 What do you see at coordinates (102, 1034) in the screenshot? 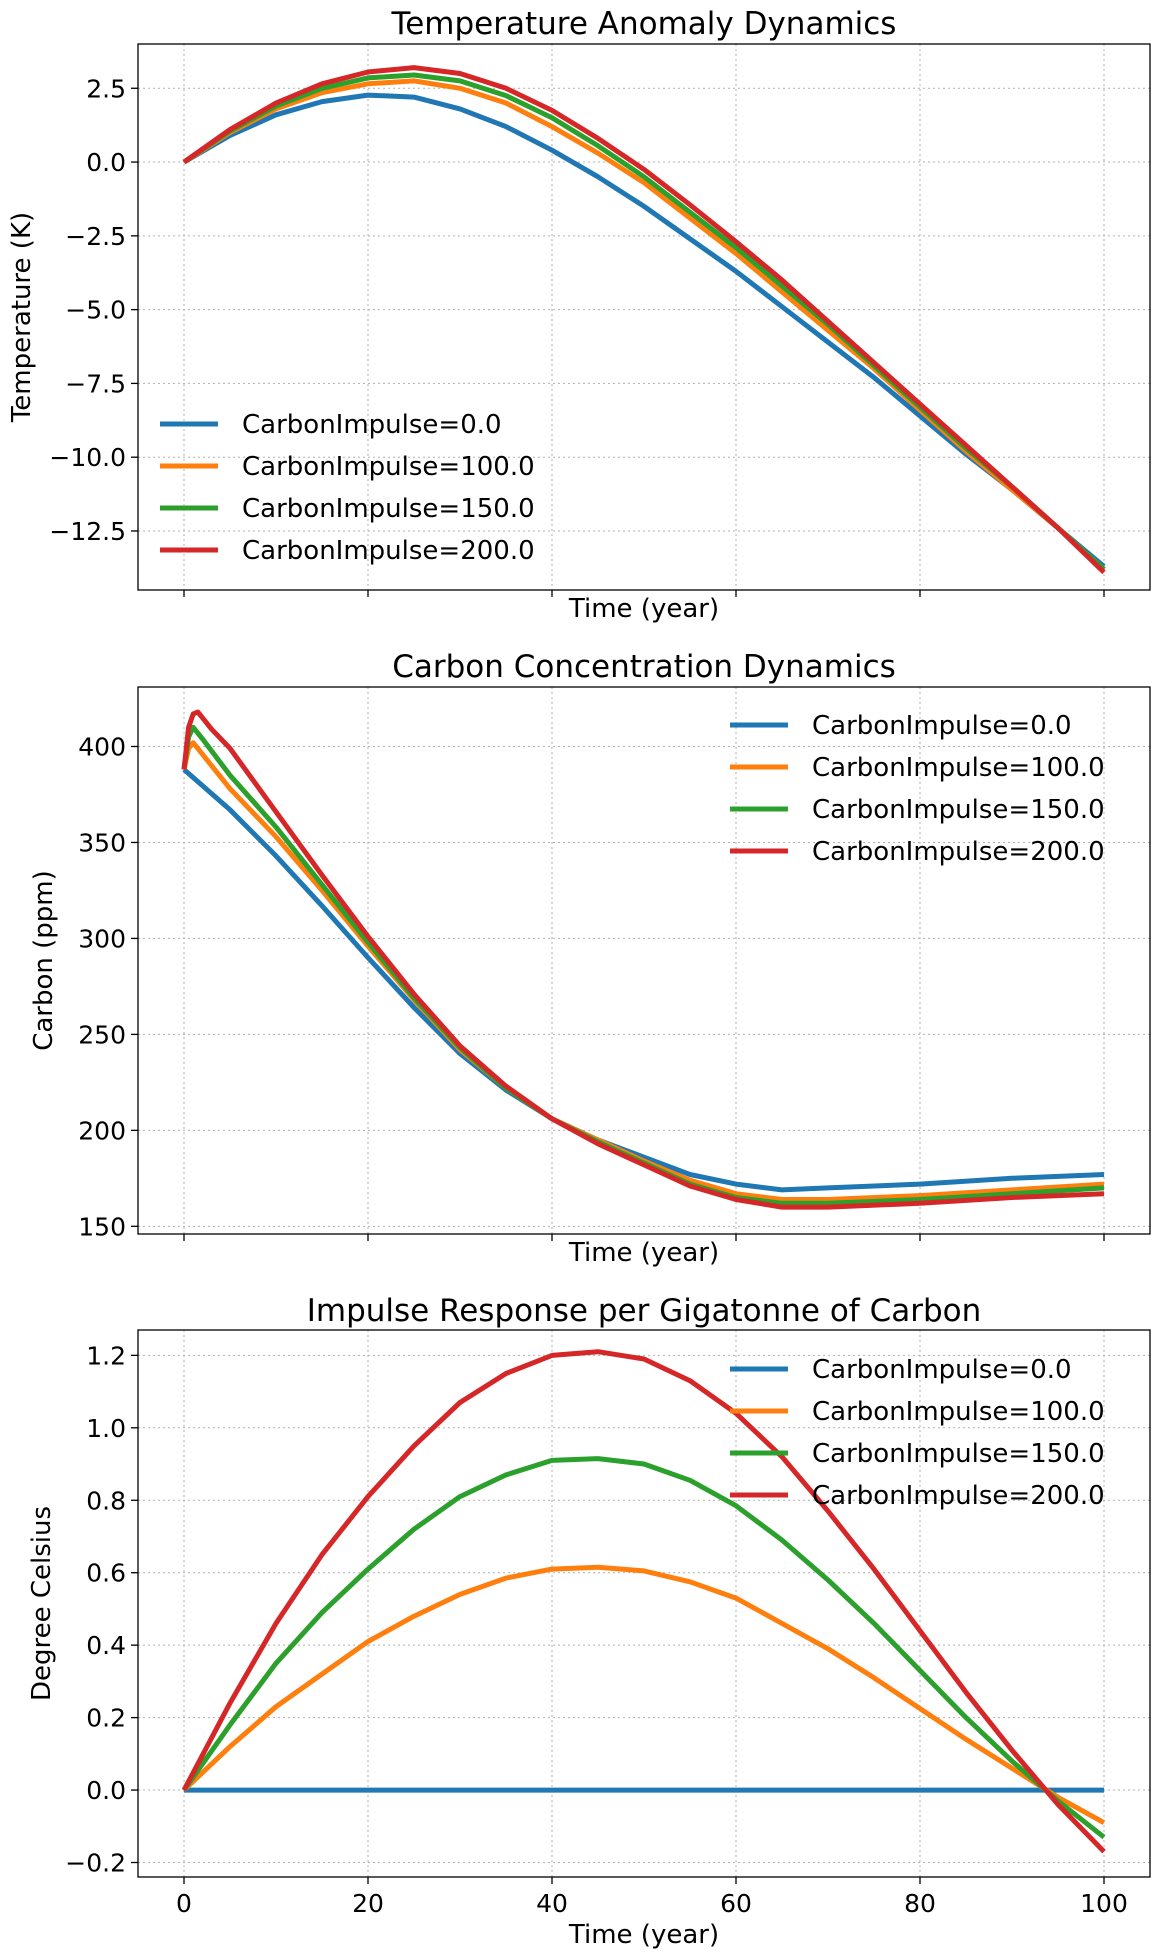
I see `y-tick-label: 250` at bounding box center [102, 1034].